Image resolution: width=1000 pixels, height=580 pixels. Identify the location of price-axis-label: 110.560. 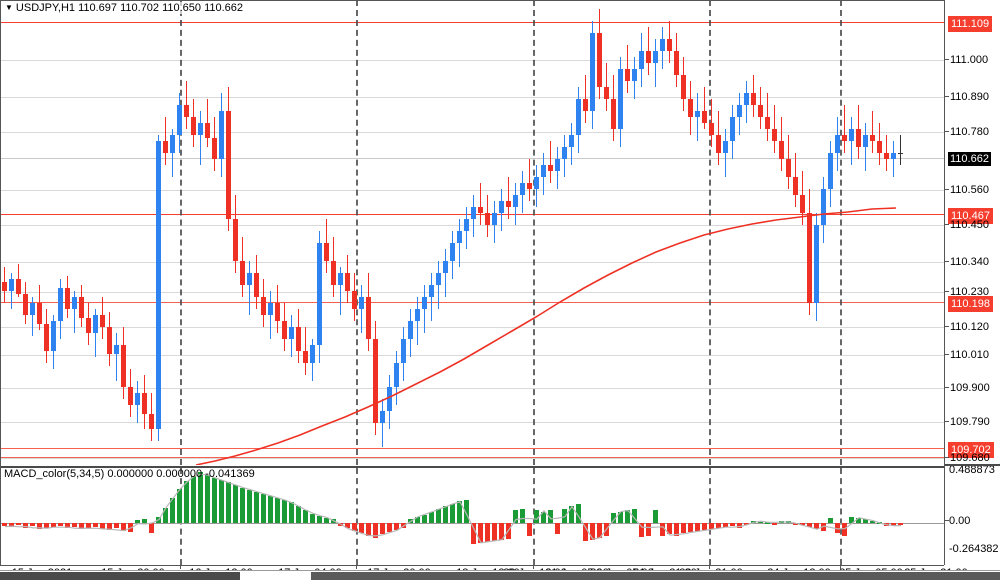
(969, 190).